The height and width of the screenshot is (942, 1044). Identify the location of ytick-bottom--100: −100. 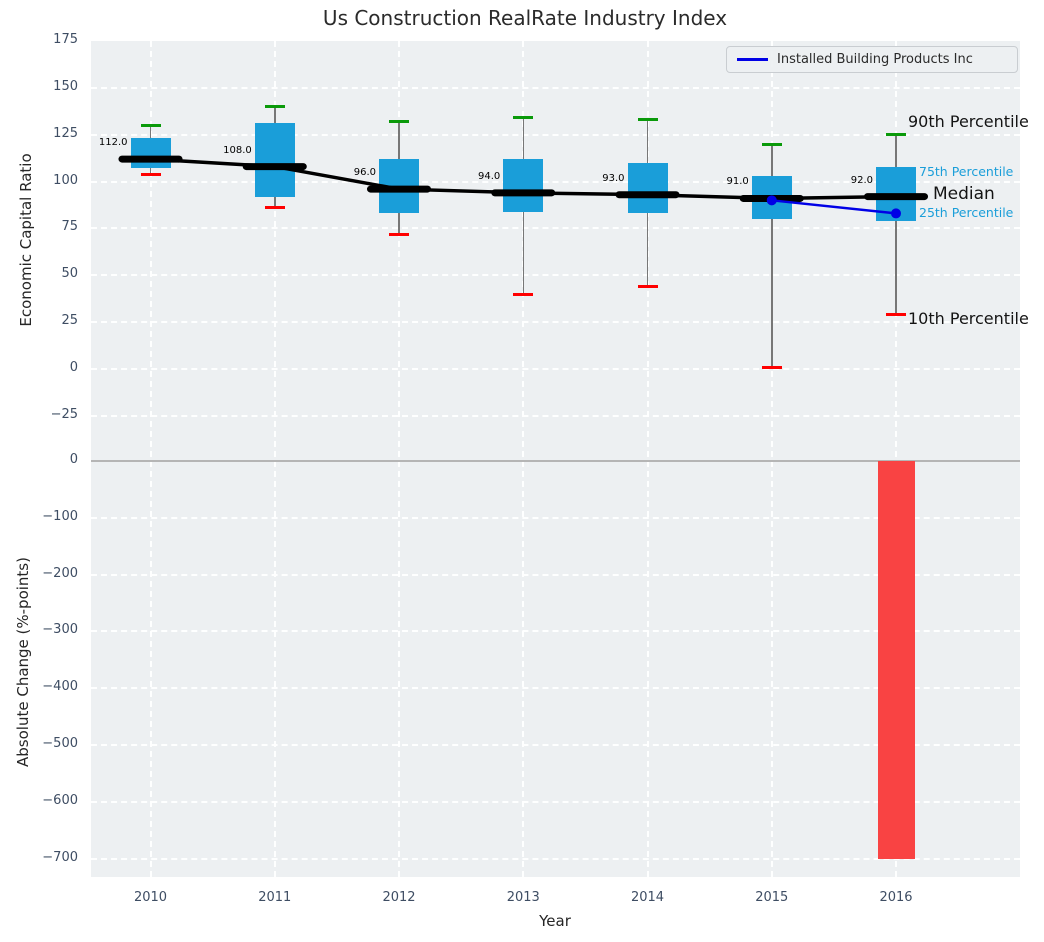
(60, 516).